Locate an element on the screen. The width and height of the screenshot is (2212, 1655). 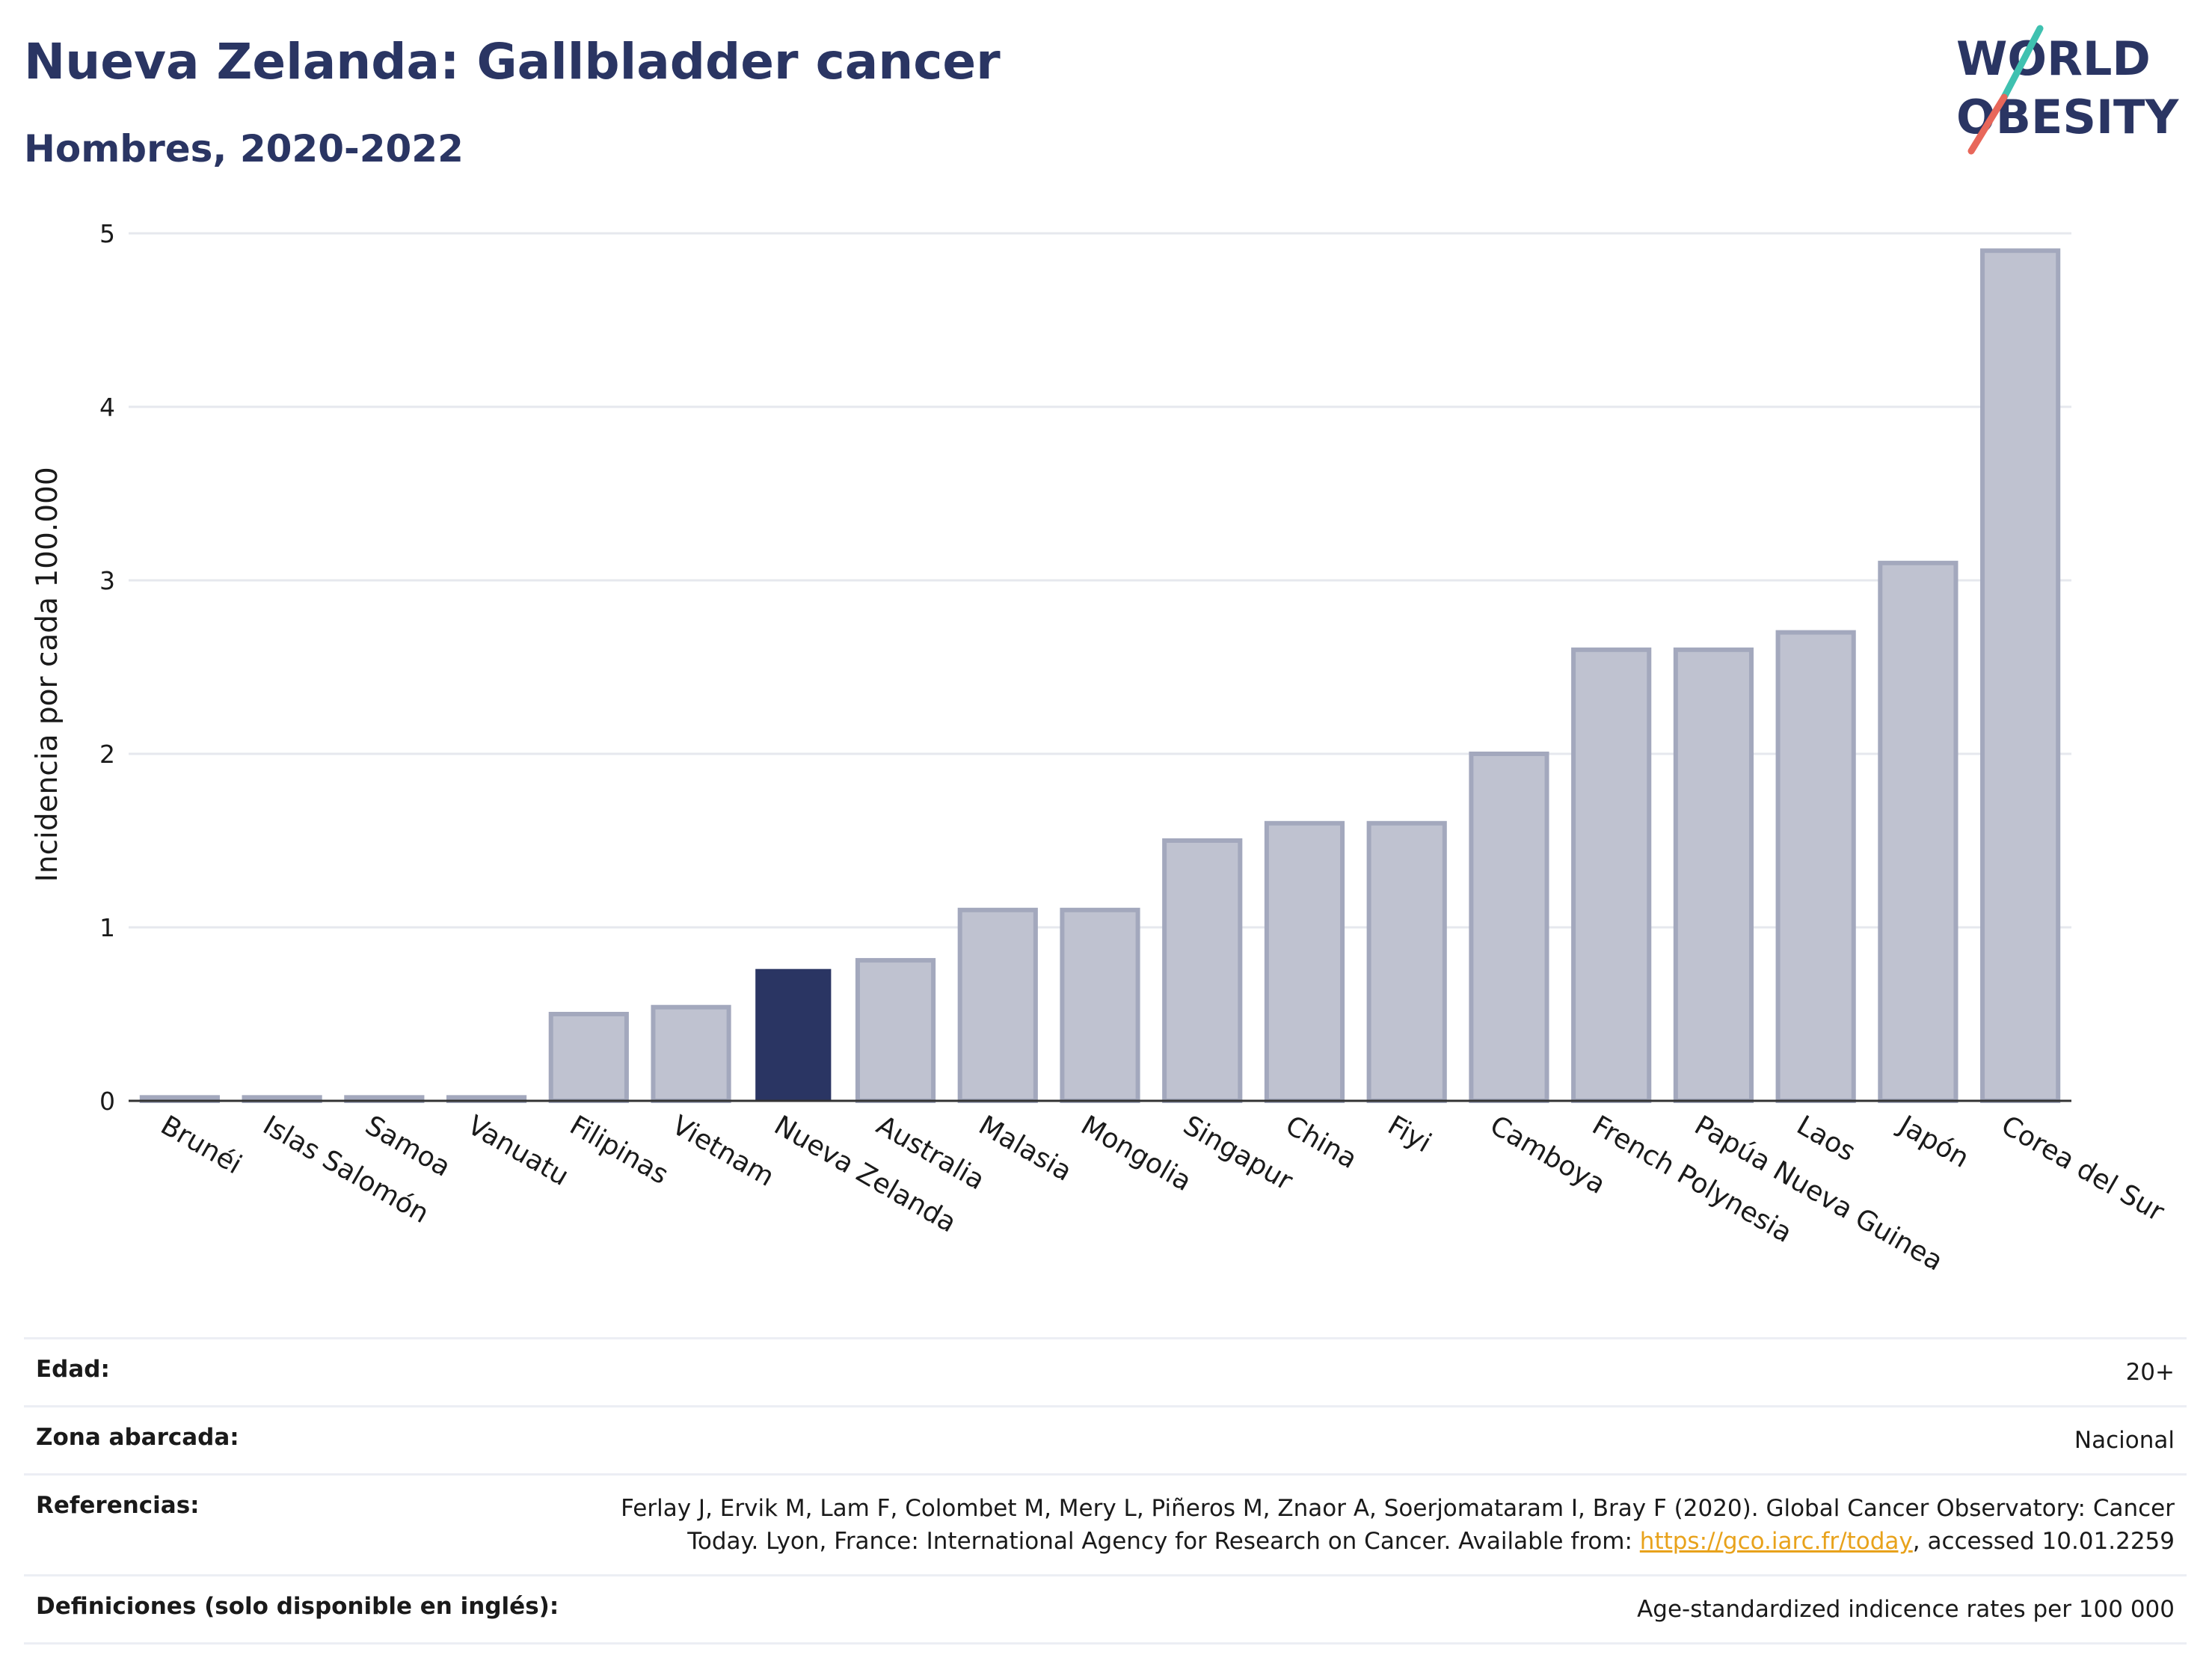
bar-highlight is located at coordinates (793, 1034).